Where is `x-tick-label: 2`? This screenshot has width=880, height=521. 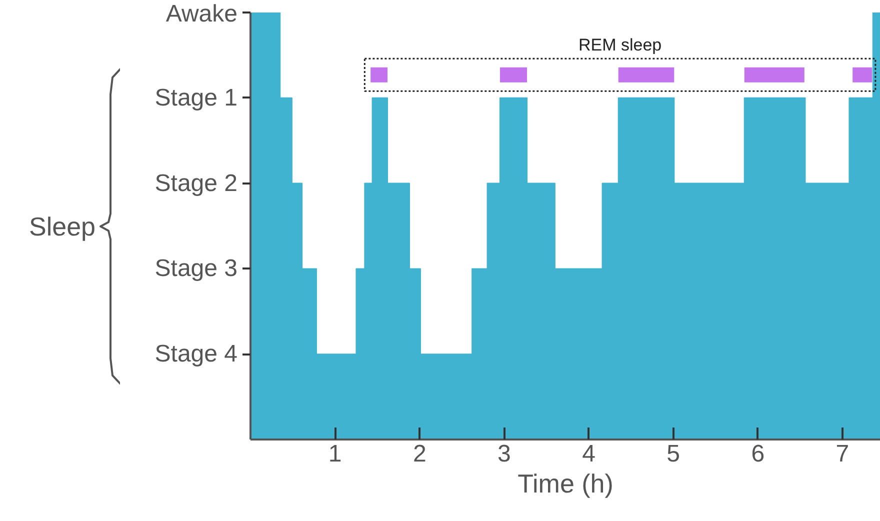 x-tick-label: 2 is located at coordinates (419, 454).